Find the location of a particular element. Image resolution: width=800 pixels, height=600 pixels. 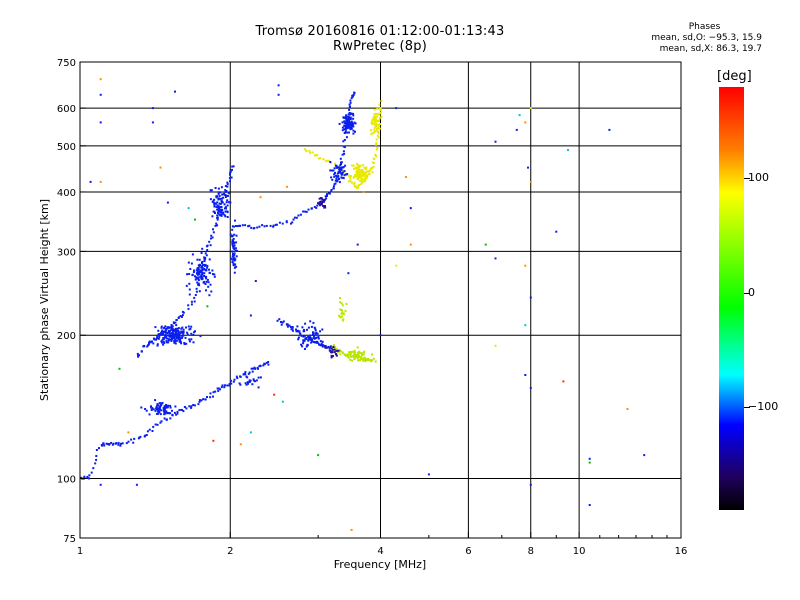

x-tick-label: 8 is located at coordinates (531, 551).